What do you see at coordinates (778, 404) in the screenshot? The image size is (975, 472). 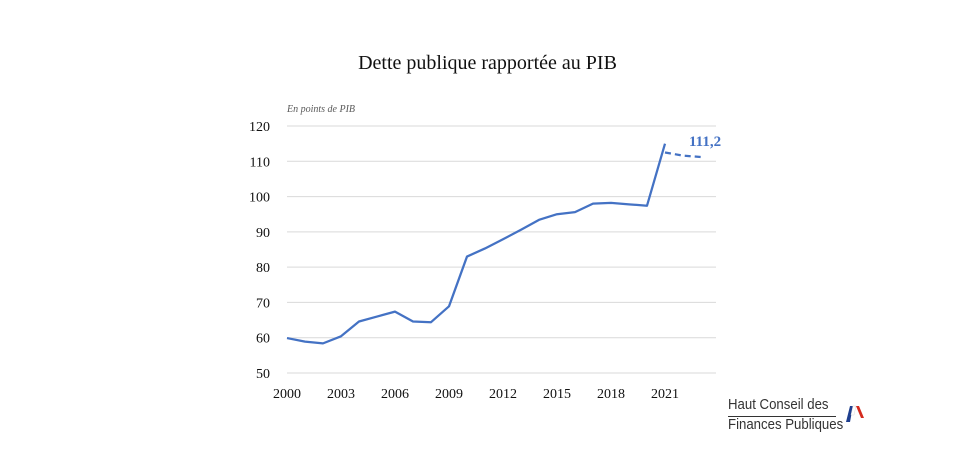 I see `logo-line-1: Haut Conseil des` at bounding box center [778, 404].